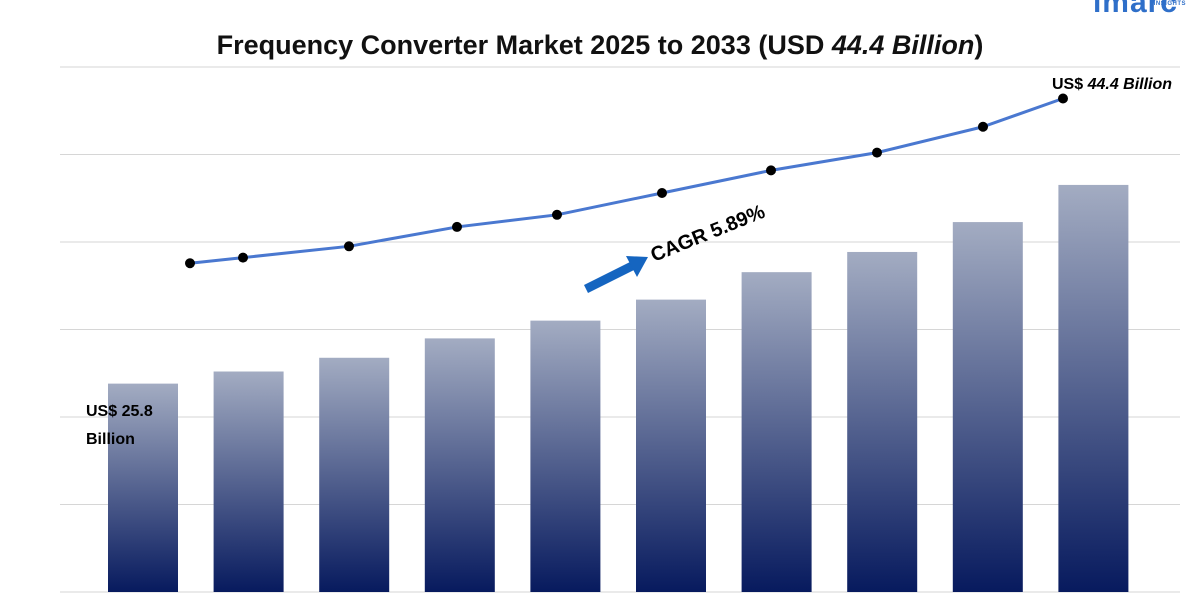 Image resolution: width=1200 pixels, height=600 pixels. Describe the element at coordinates (979, 45) in the screenshot. I see `chart-title-suffix: )` at that location.